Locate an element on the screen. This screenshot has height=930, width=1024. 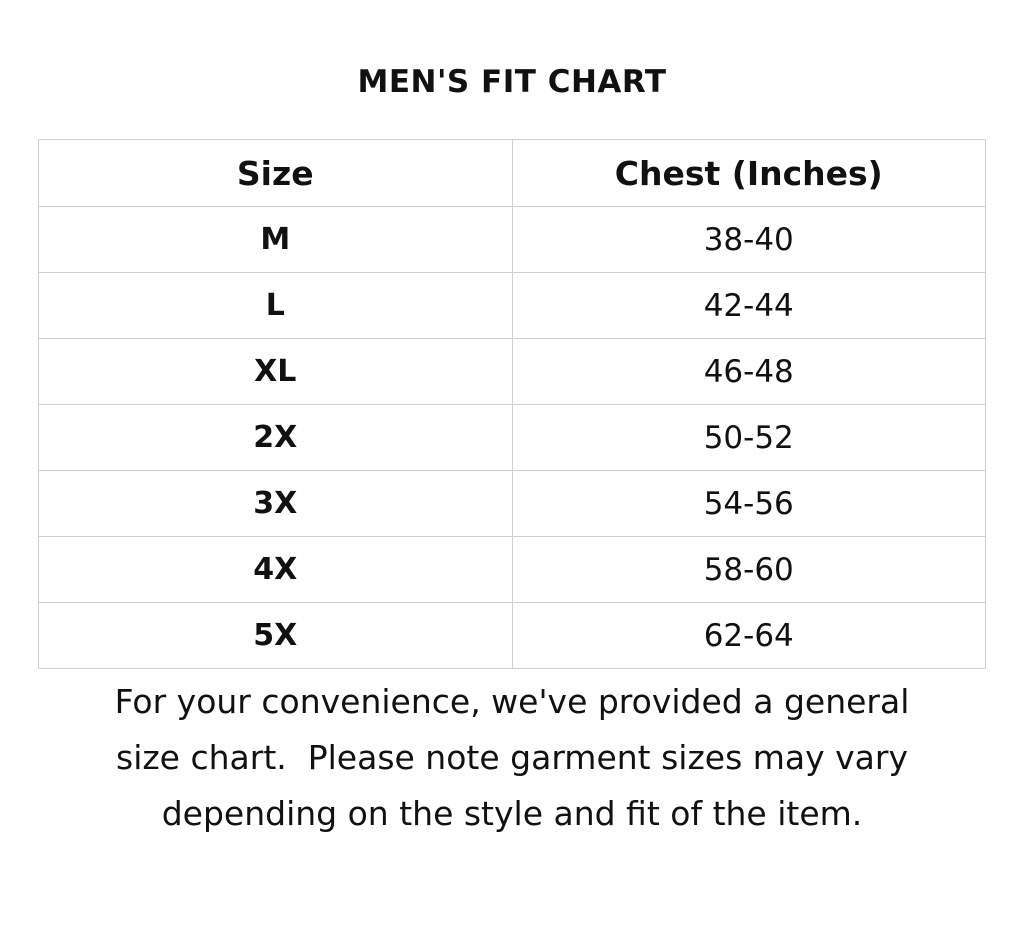
chest-cell: 42-44 is located at coordinates (748, 305).